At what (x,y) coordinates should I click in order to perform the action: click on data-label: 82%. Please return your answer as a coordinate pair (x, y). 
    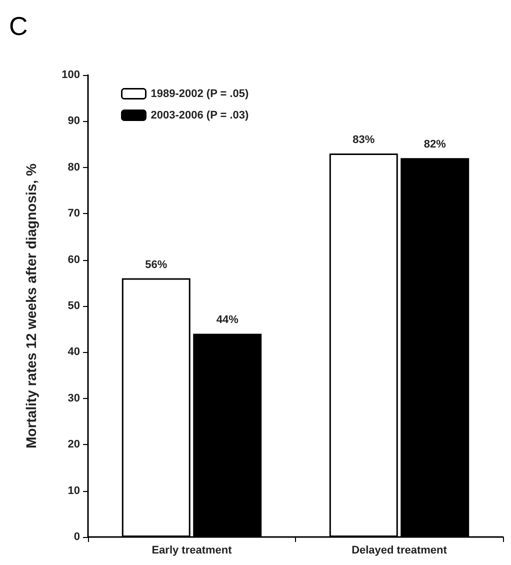
    Looking at the image, I should click on (435, 144).